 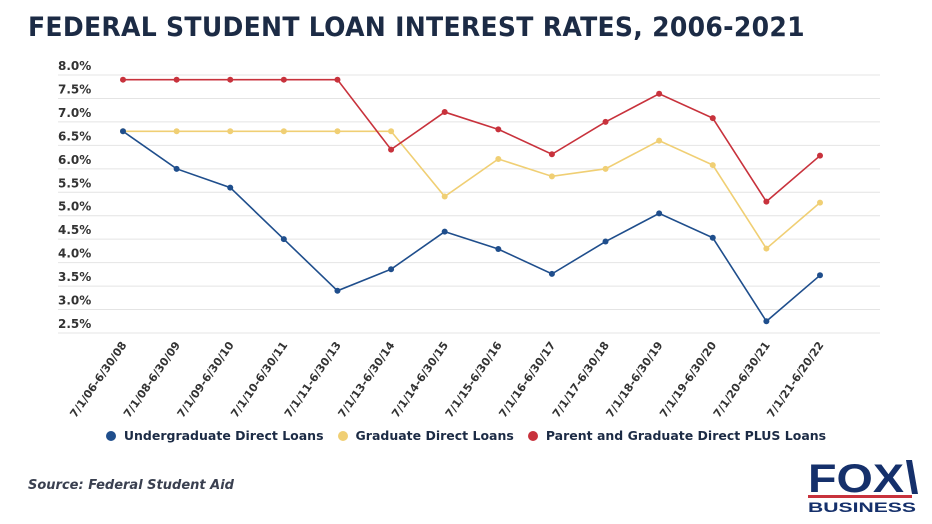 What do you see at coordinates (74, 113) in the screenshot?
I see `y-tick-label: 7.0%` at bounding box center [74, 113].